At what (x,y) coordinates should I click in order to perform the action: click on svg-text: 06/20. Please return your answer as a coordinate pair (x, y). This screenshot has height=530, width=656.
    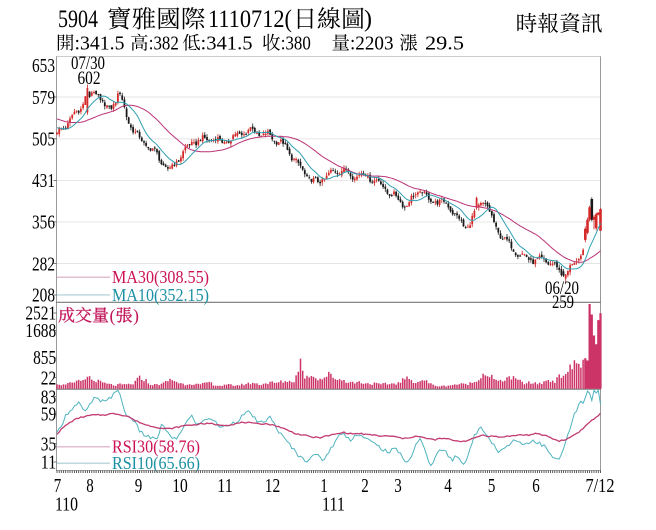
    Looking at the image, I should click on (562, 288).